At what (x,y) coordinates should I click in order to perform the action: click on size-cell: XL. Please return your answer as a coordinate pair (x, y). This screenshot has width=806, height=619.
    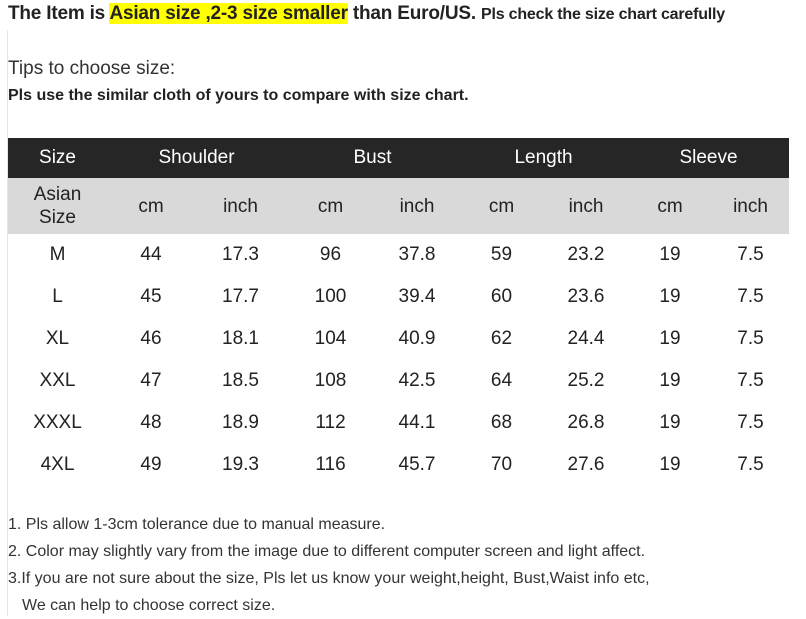
    Looking at the image, I should click on (57, 338).